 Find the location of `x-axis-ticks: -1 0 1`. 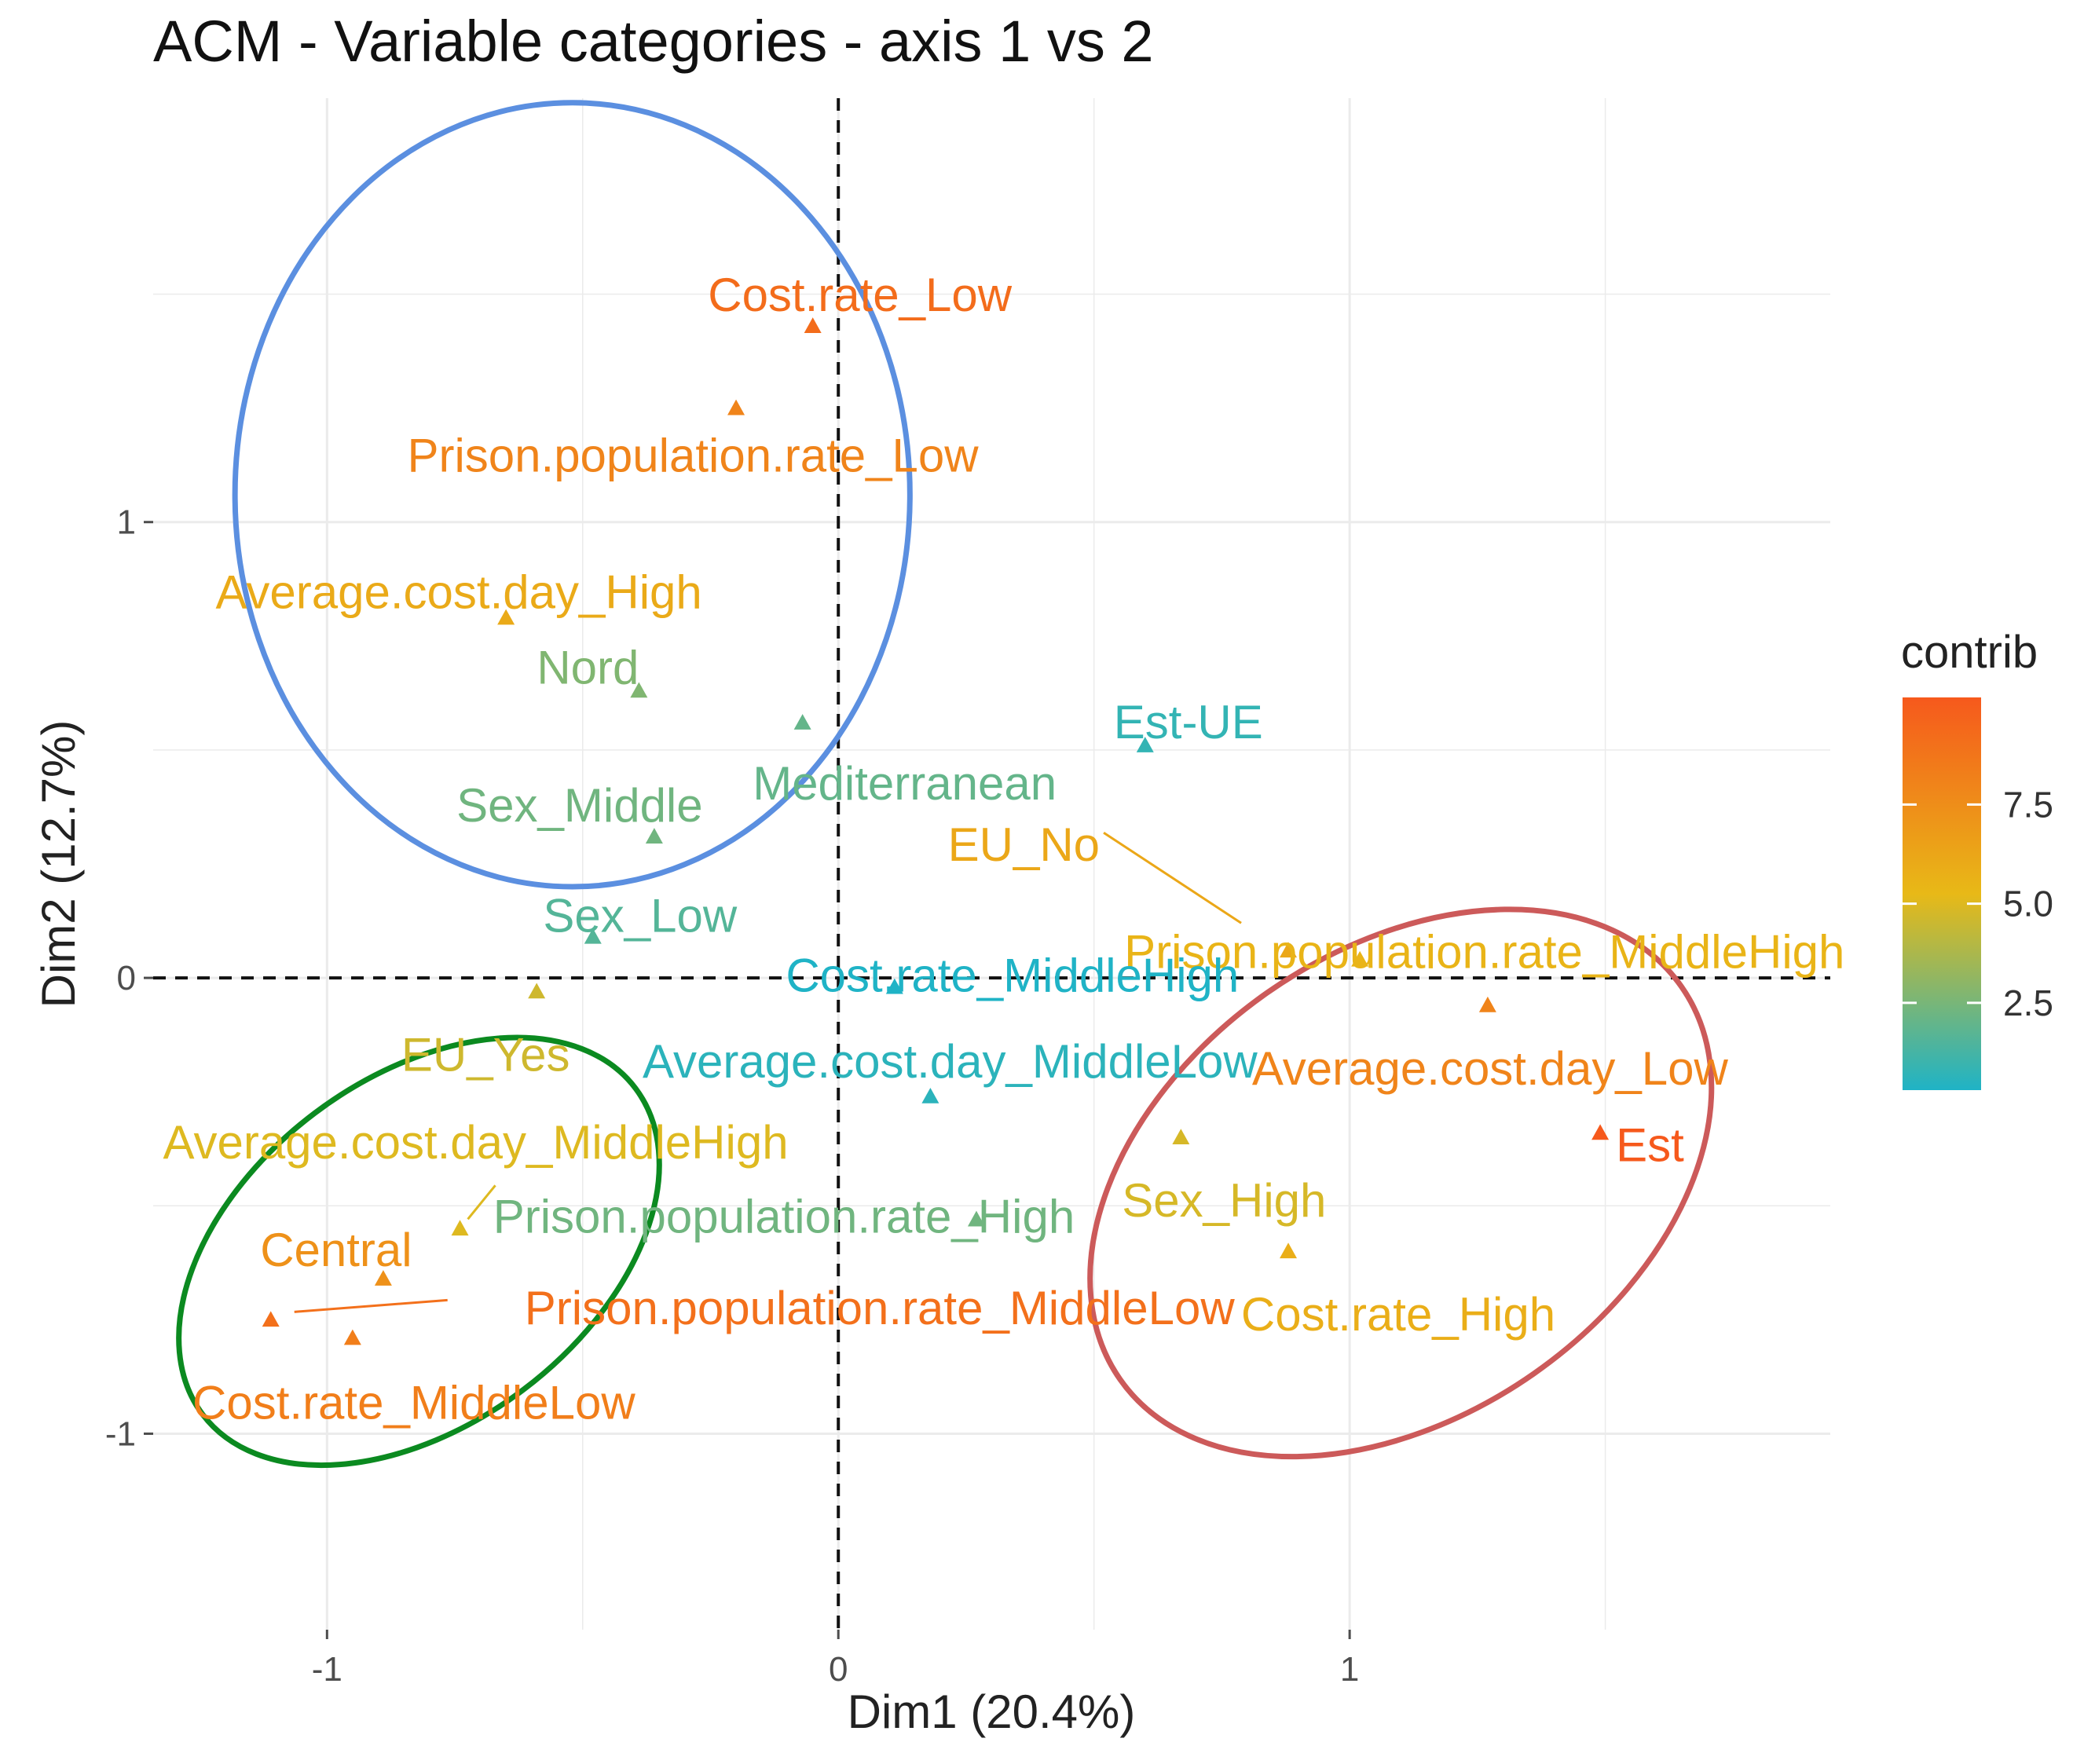

x-axis-ticks: -1 0 1 is located at coordinates (836, 1660).